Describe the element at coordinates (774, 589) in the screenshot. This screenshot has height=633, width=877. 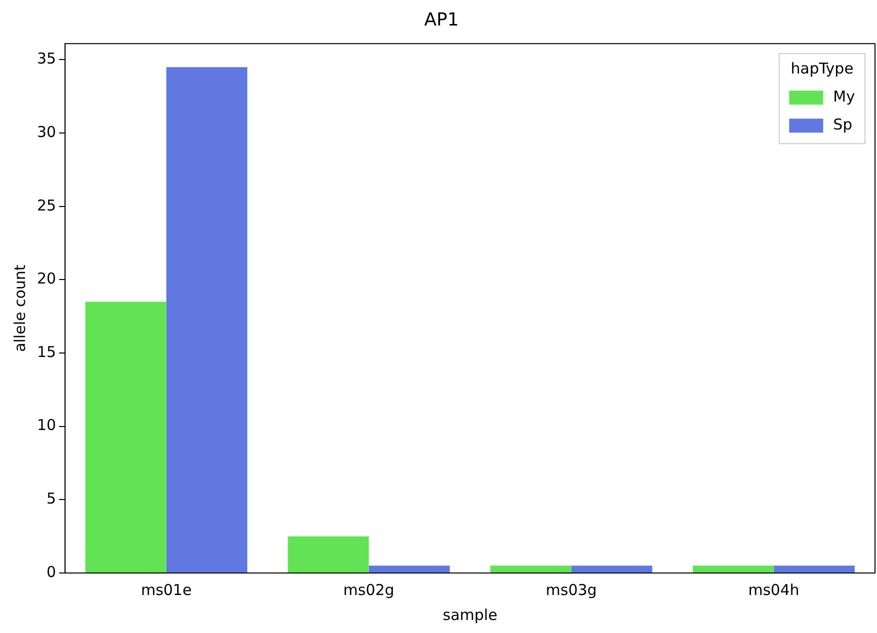
I see `x-tick-label: ms04h` at that location.